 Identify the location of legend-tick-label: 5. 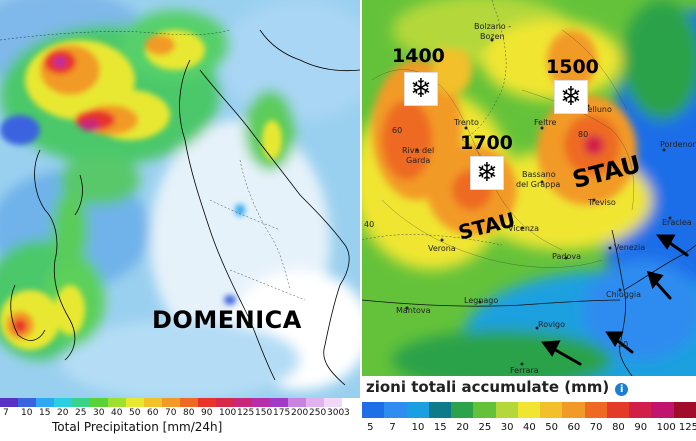
(370, 427).